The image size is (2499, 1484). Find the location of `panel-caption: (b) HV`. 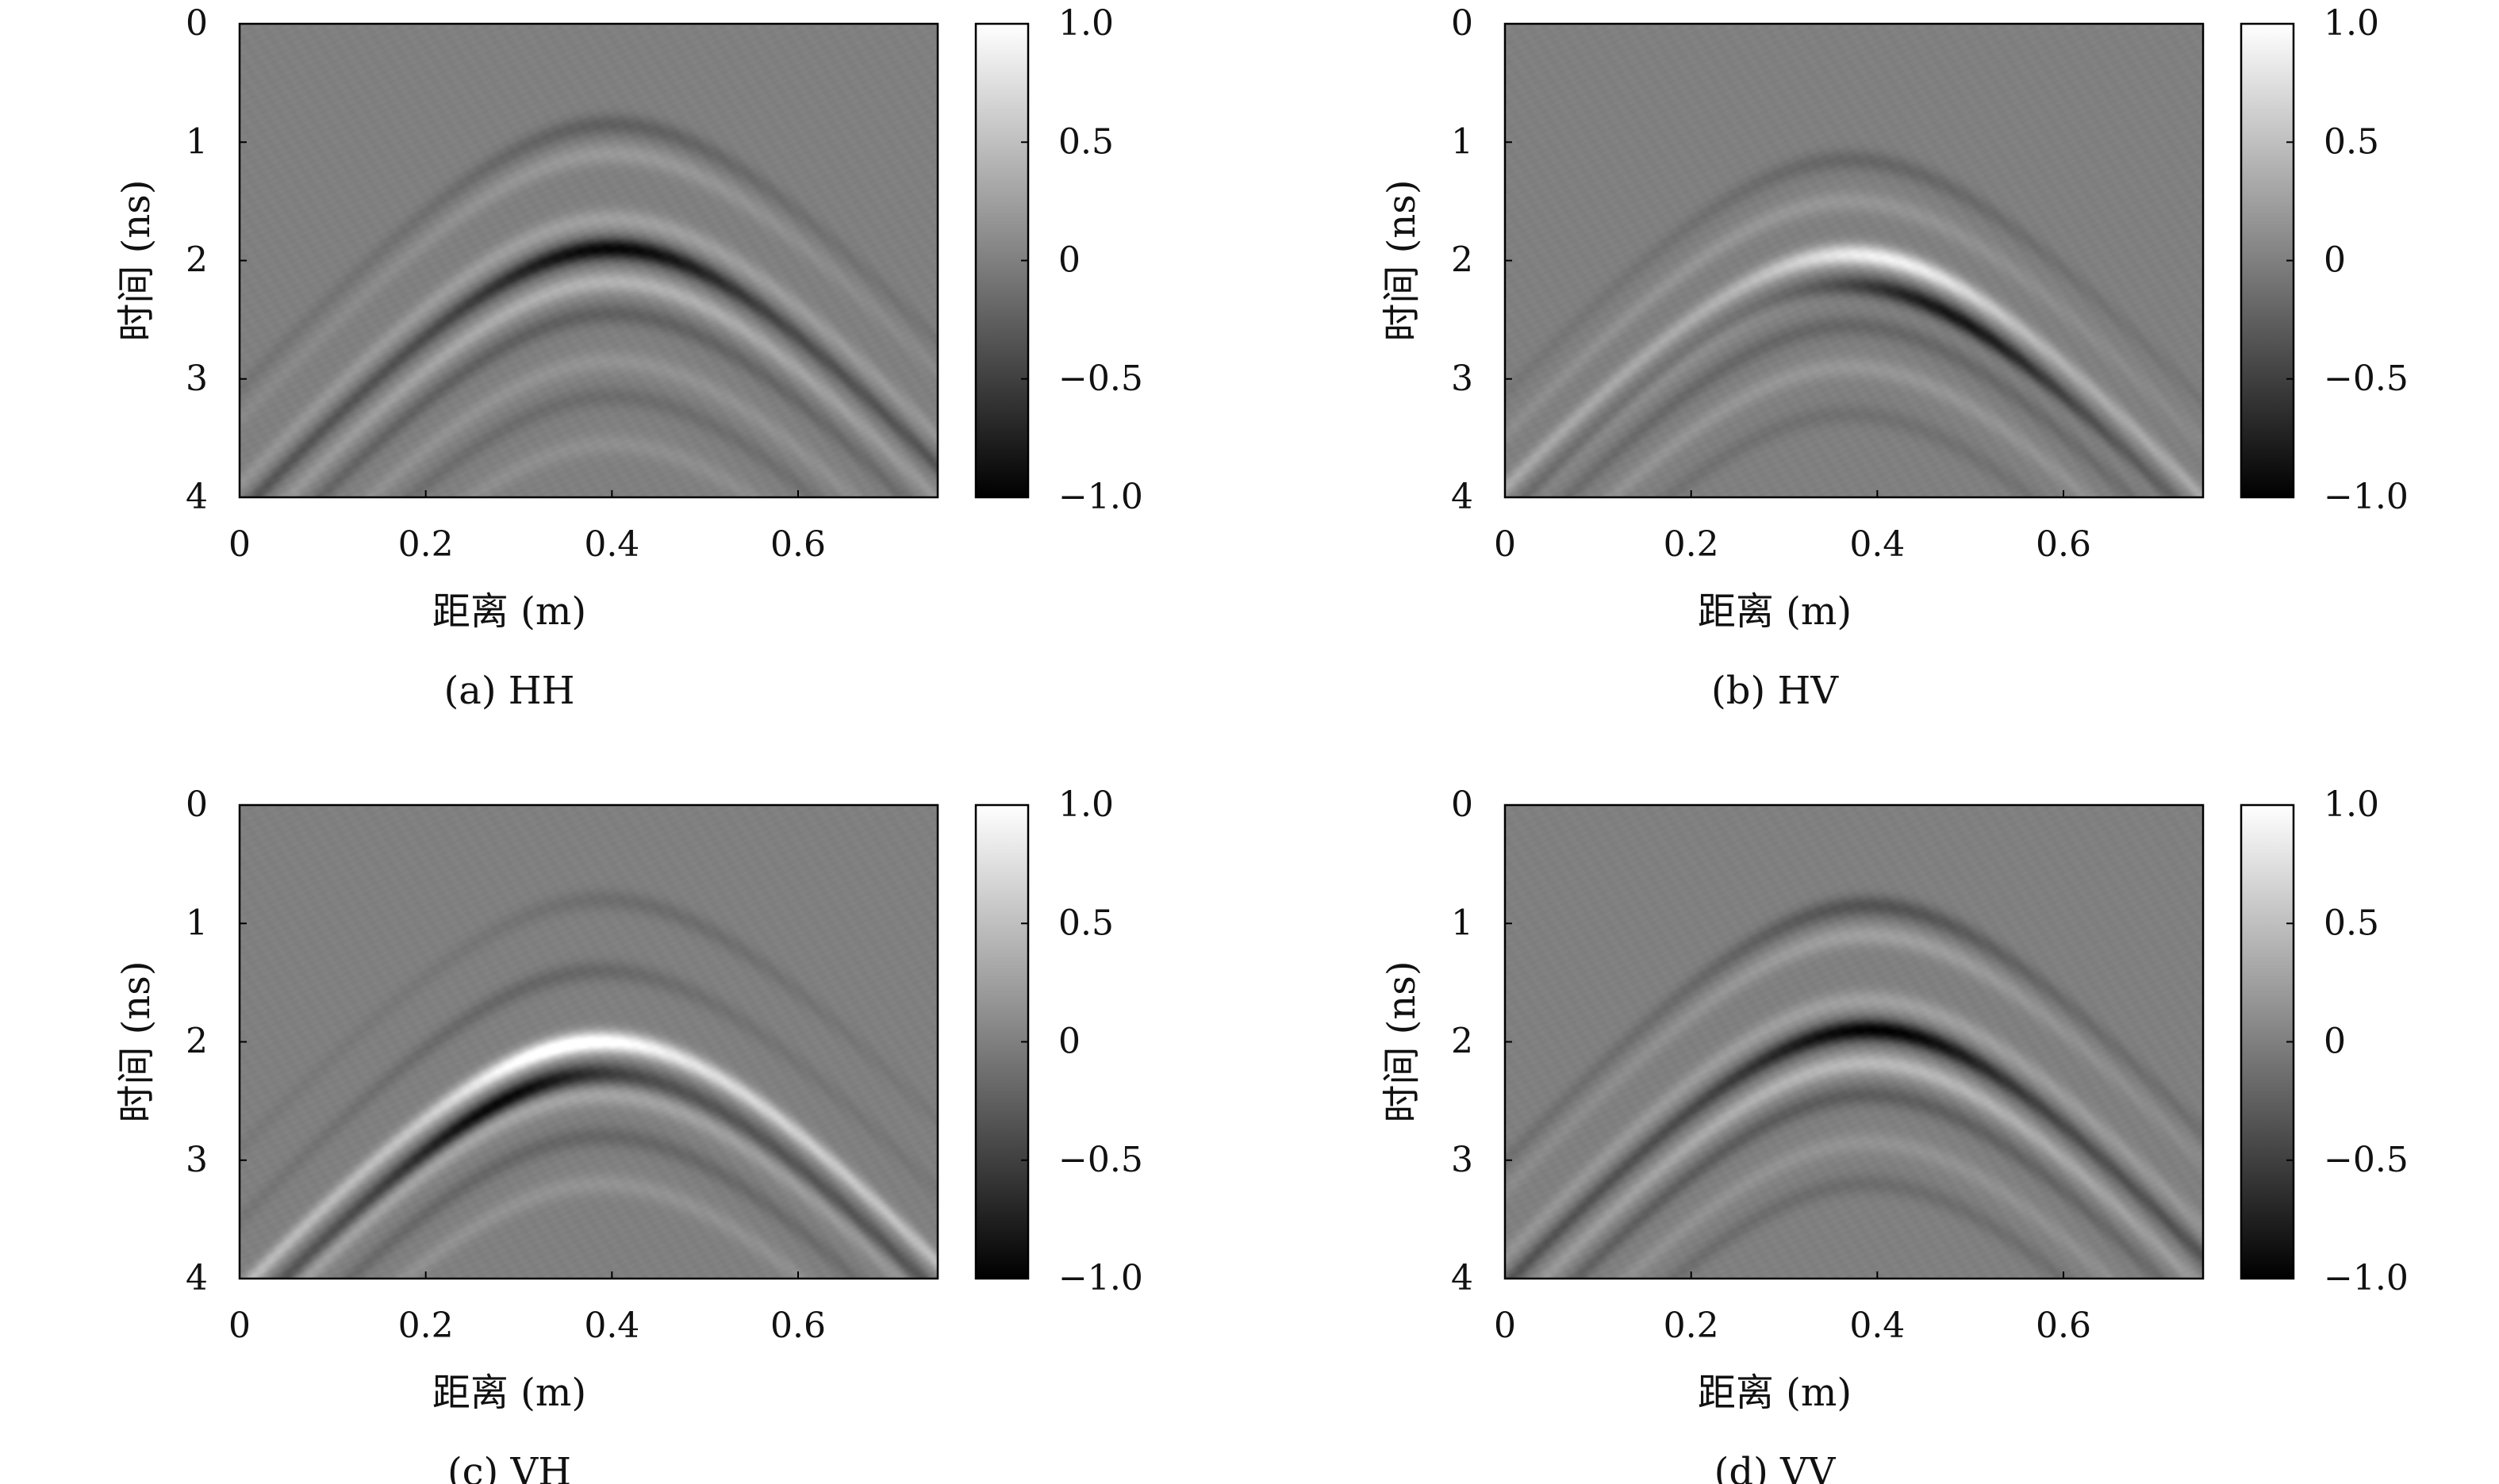

panel-caption: (b) HV is located at coordinates (1775, 691).